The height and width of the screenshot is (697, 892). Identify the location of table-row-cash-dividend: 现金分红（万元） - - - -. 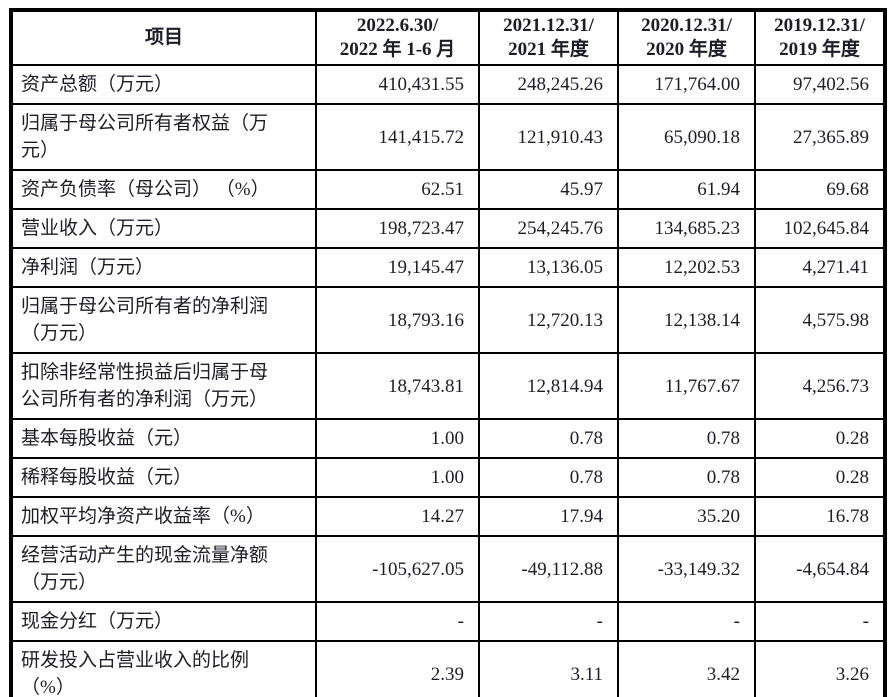
(448, 621).